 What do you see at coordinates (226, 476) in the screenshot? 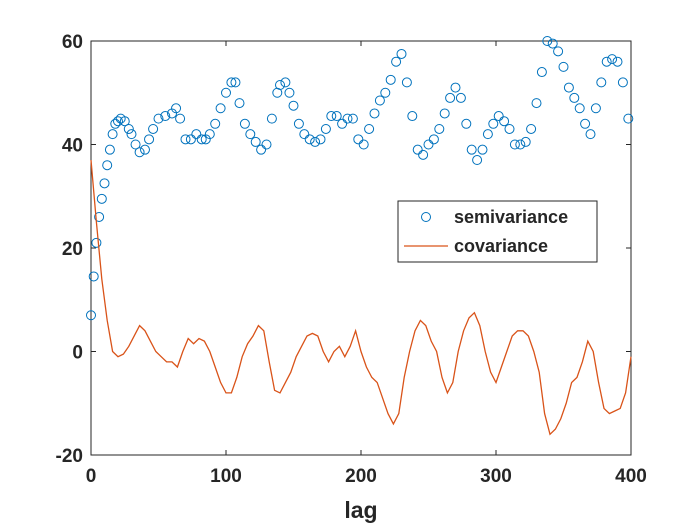
I see `x-tick-label: 100` at bounding box center [226, 476].